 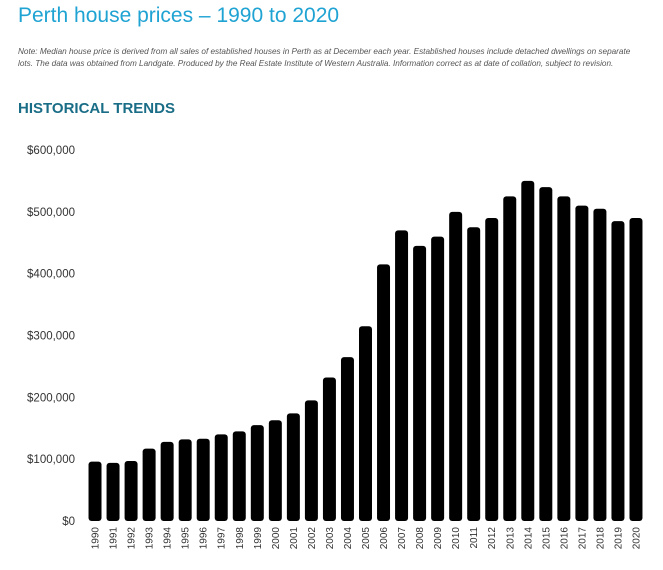 I want to click on x-tick-label: 2011, so click(x=474, y=538).